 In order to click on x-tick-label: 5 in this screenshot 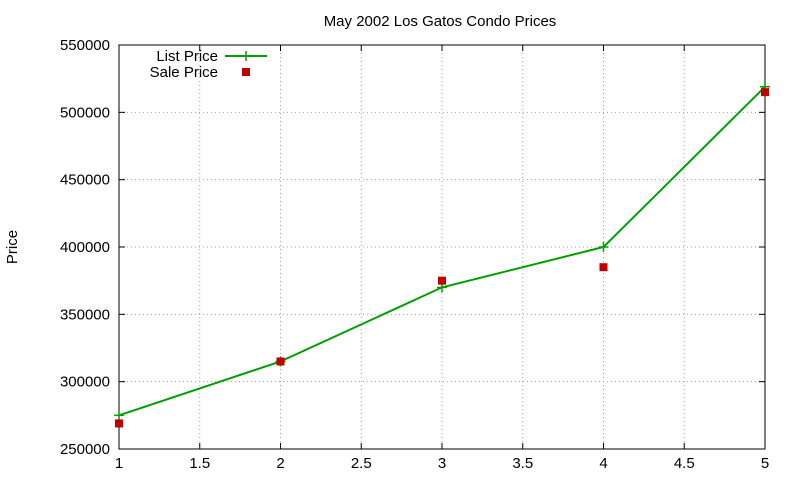, I will do `click(765, 463)`.